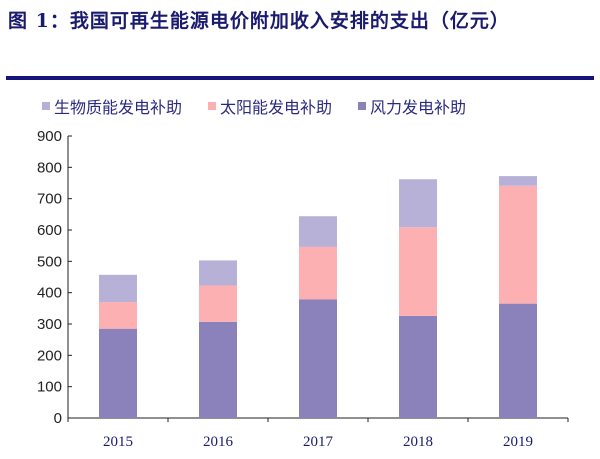 This screenshot has height=459, width=600. I want to click on x-tick-label: 2018, so click(418, 442).